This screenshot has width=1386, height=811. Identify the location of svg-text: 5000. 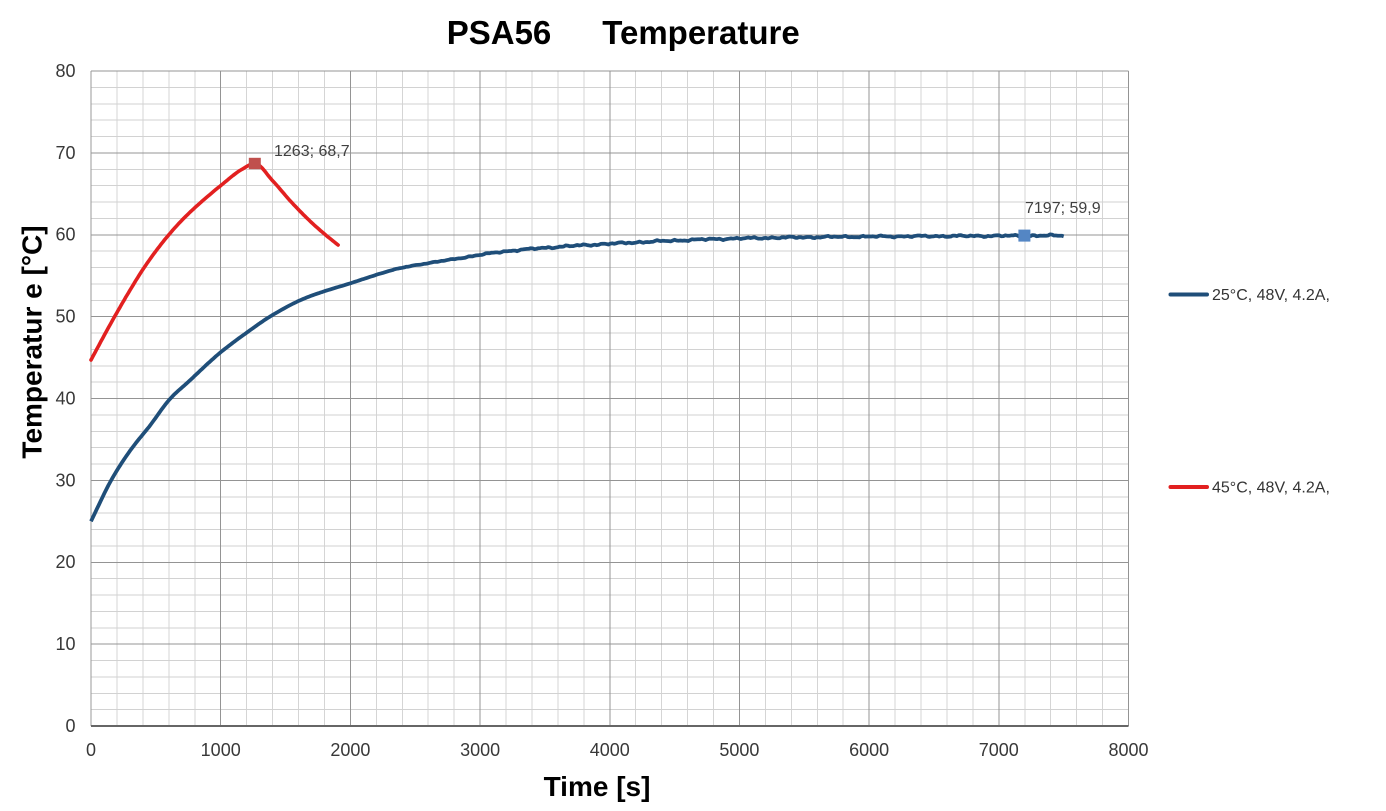
(739, 750).